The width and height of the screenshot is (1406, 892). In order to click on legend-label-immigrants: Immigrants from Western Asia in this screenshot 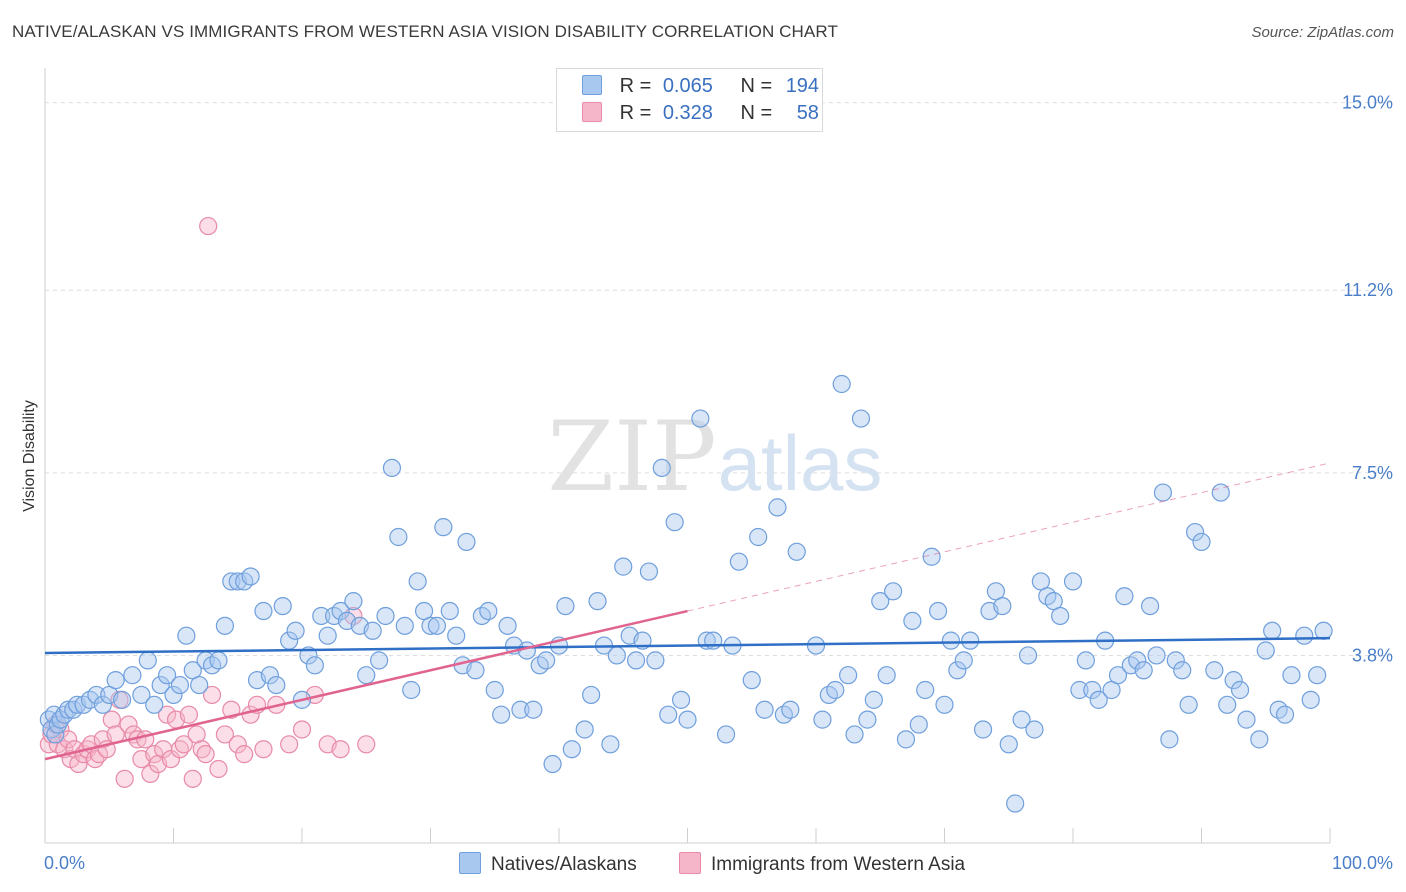, I will do `click(838, 864)`.